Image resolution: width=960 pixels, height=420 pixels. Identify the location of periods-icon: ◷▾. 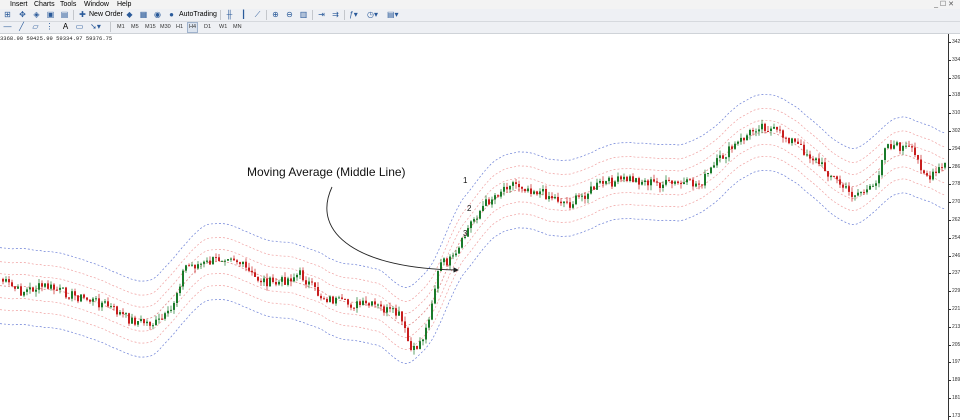
(372, 14).